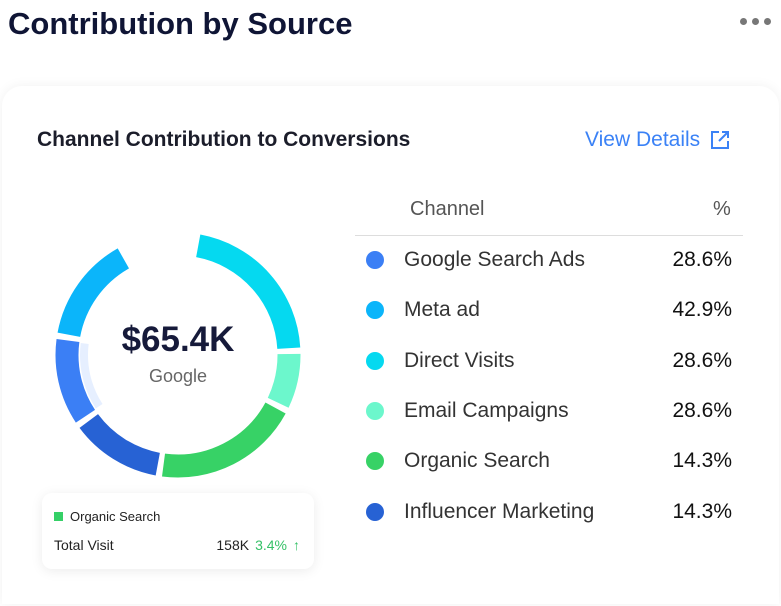 The width and height of the screenshot is (781, 606). I want to click on channel-name: Influencer Marketing, so click(499, 511).